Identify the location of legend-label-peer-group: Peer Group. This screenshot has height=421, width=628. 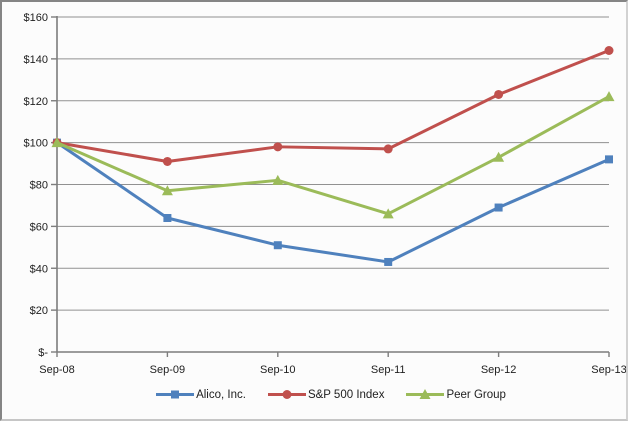
(476, 394).